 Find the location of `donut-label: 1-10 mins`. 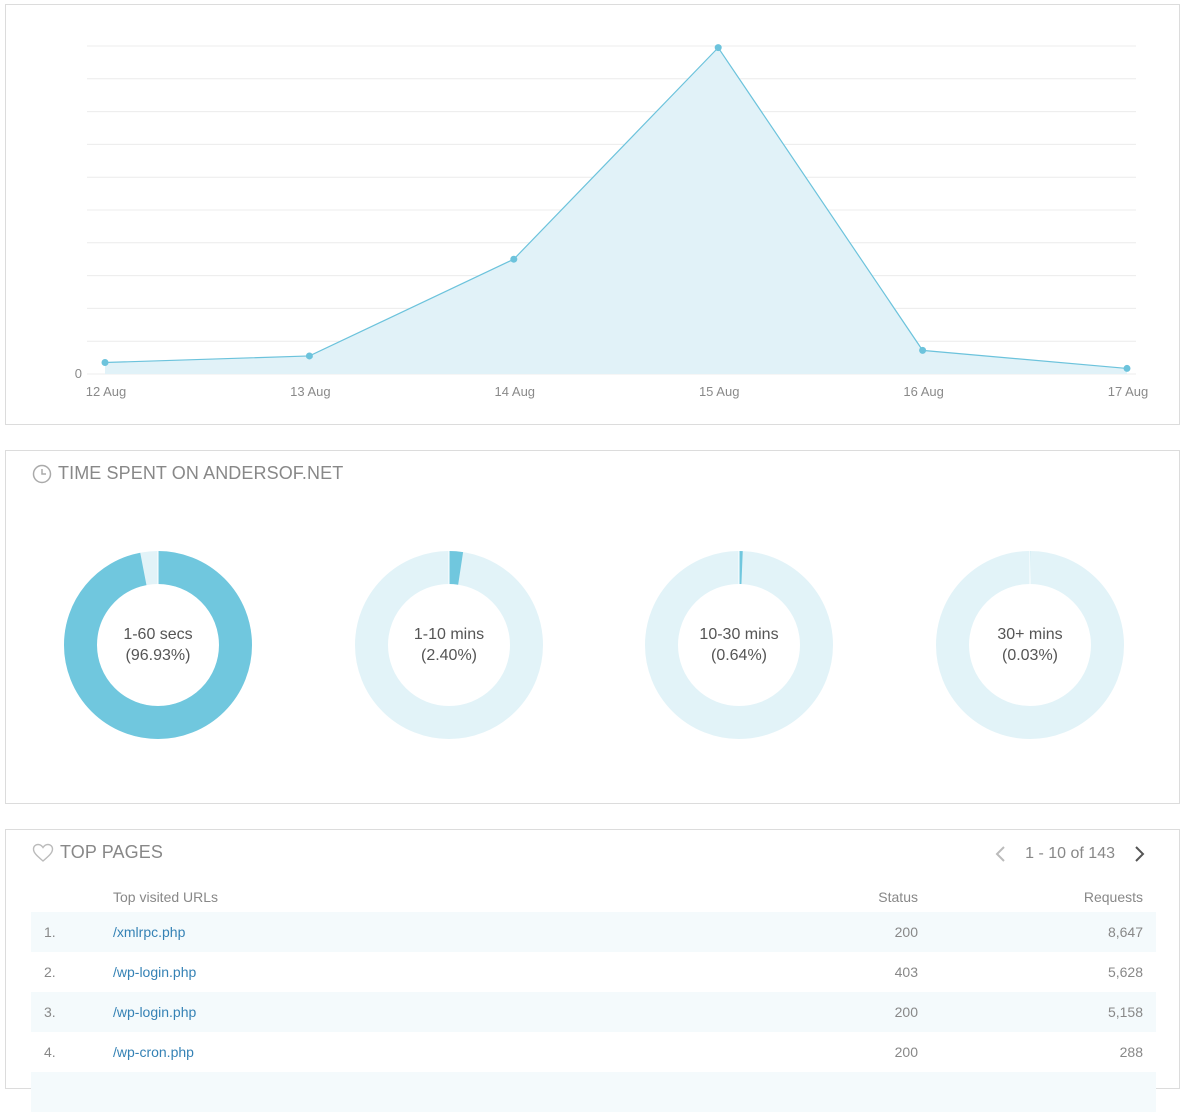

donut-label: 1-10 mins is located at coordinates (449, 634).